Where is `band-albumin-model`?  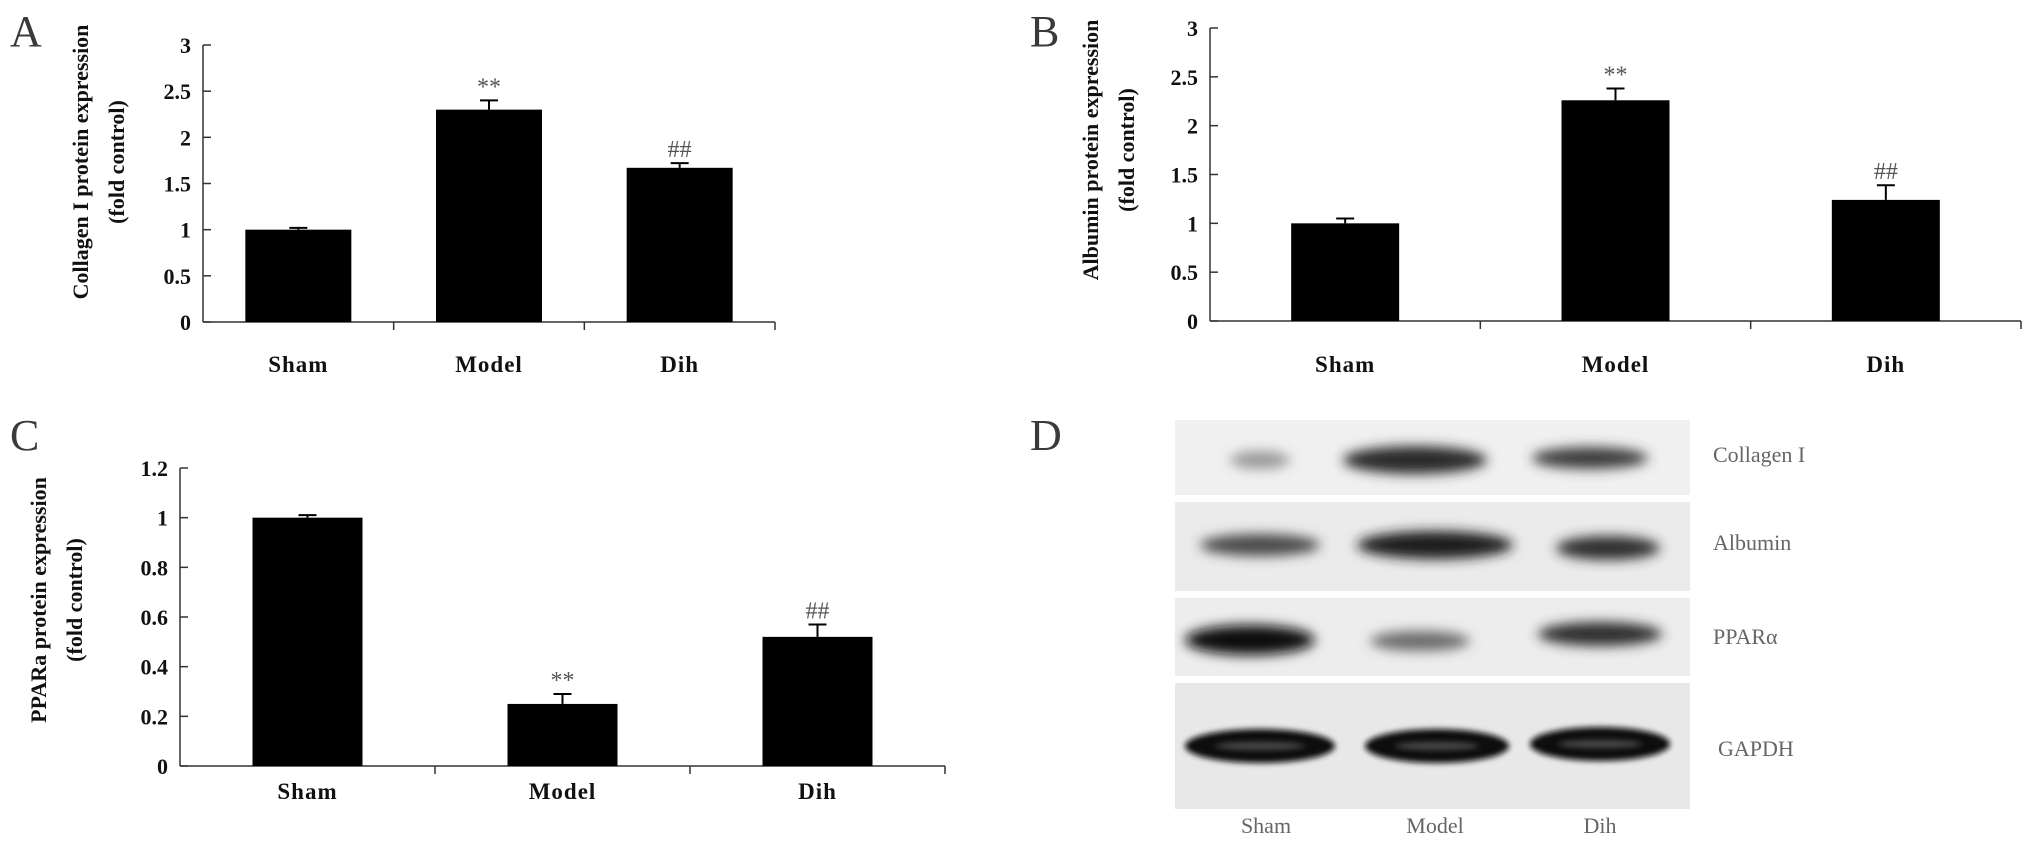 band-albumin-model is located at coordinates (1435, 545).